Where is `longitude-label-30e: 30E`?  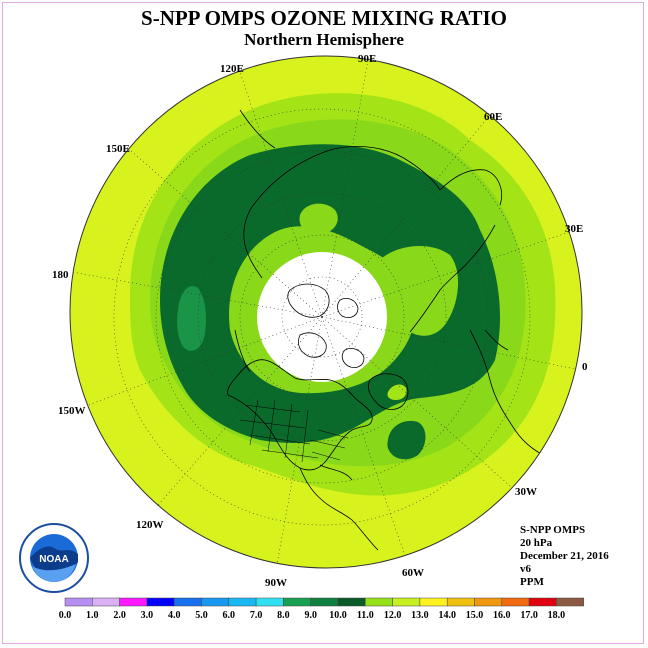
longitude-label-30e: 30E is located at coordinates (574, 229).